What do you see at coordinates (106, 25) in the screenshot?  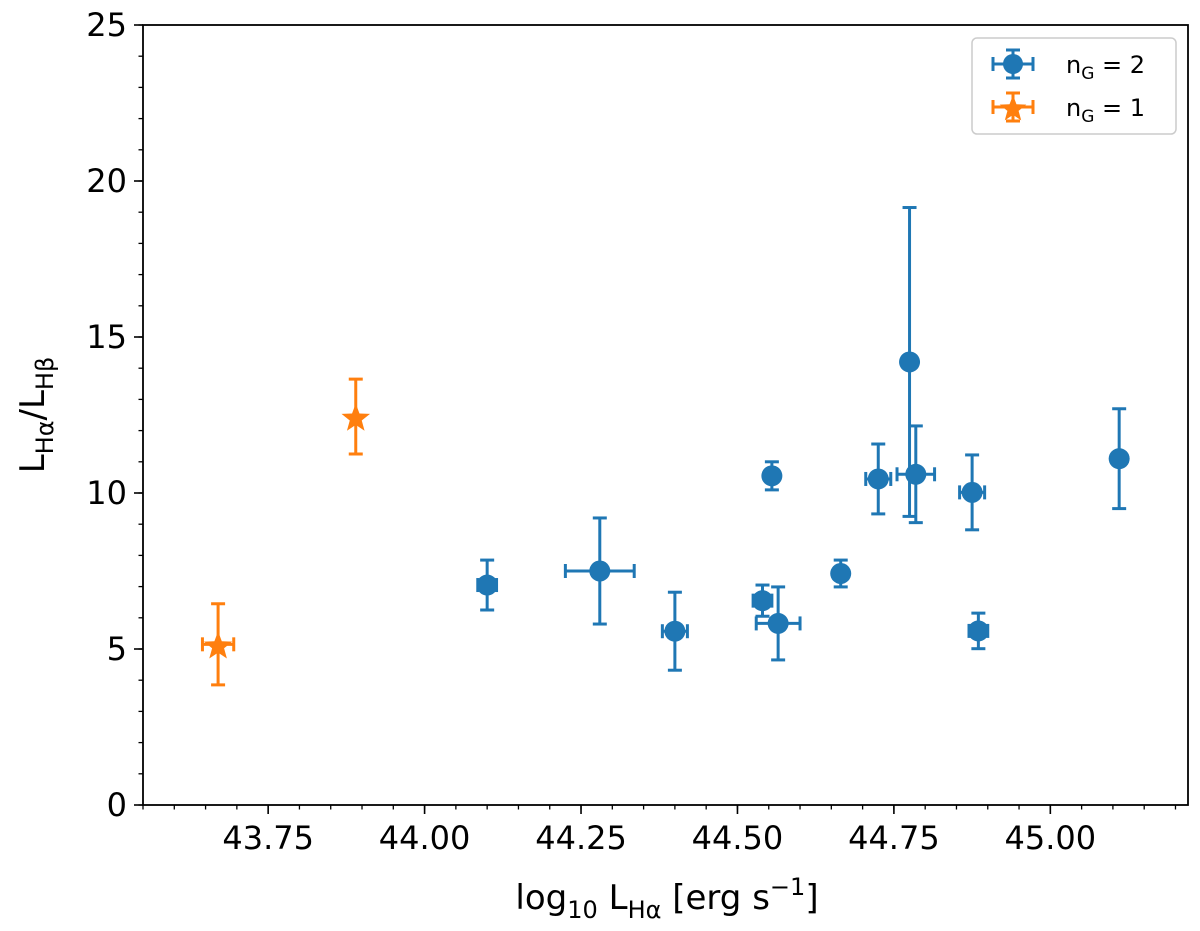 I see `y-tick-label: 25` at bounding box center [106, 25].